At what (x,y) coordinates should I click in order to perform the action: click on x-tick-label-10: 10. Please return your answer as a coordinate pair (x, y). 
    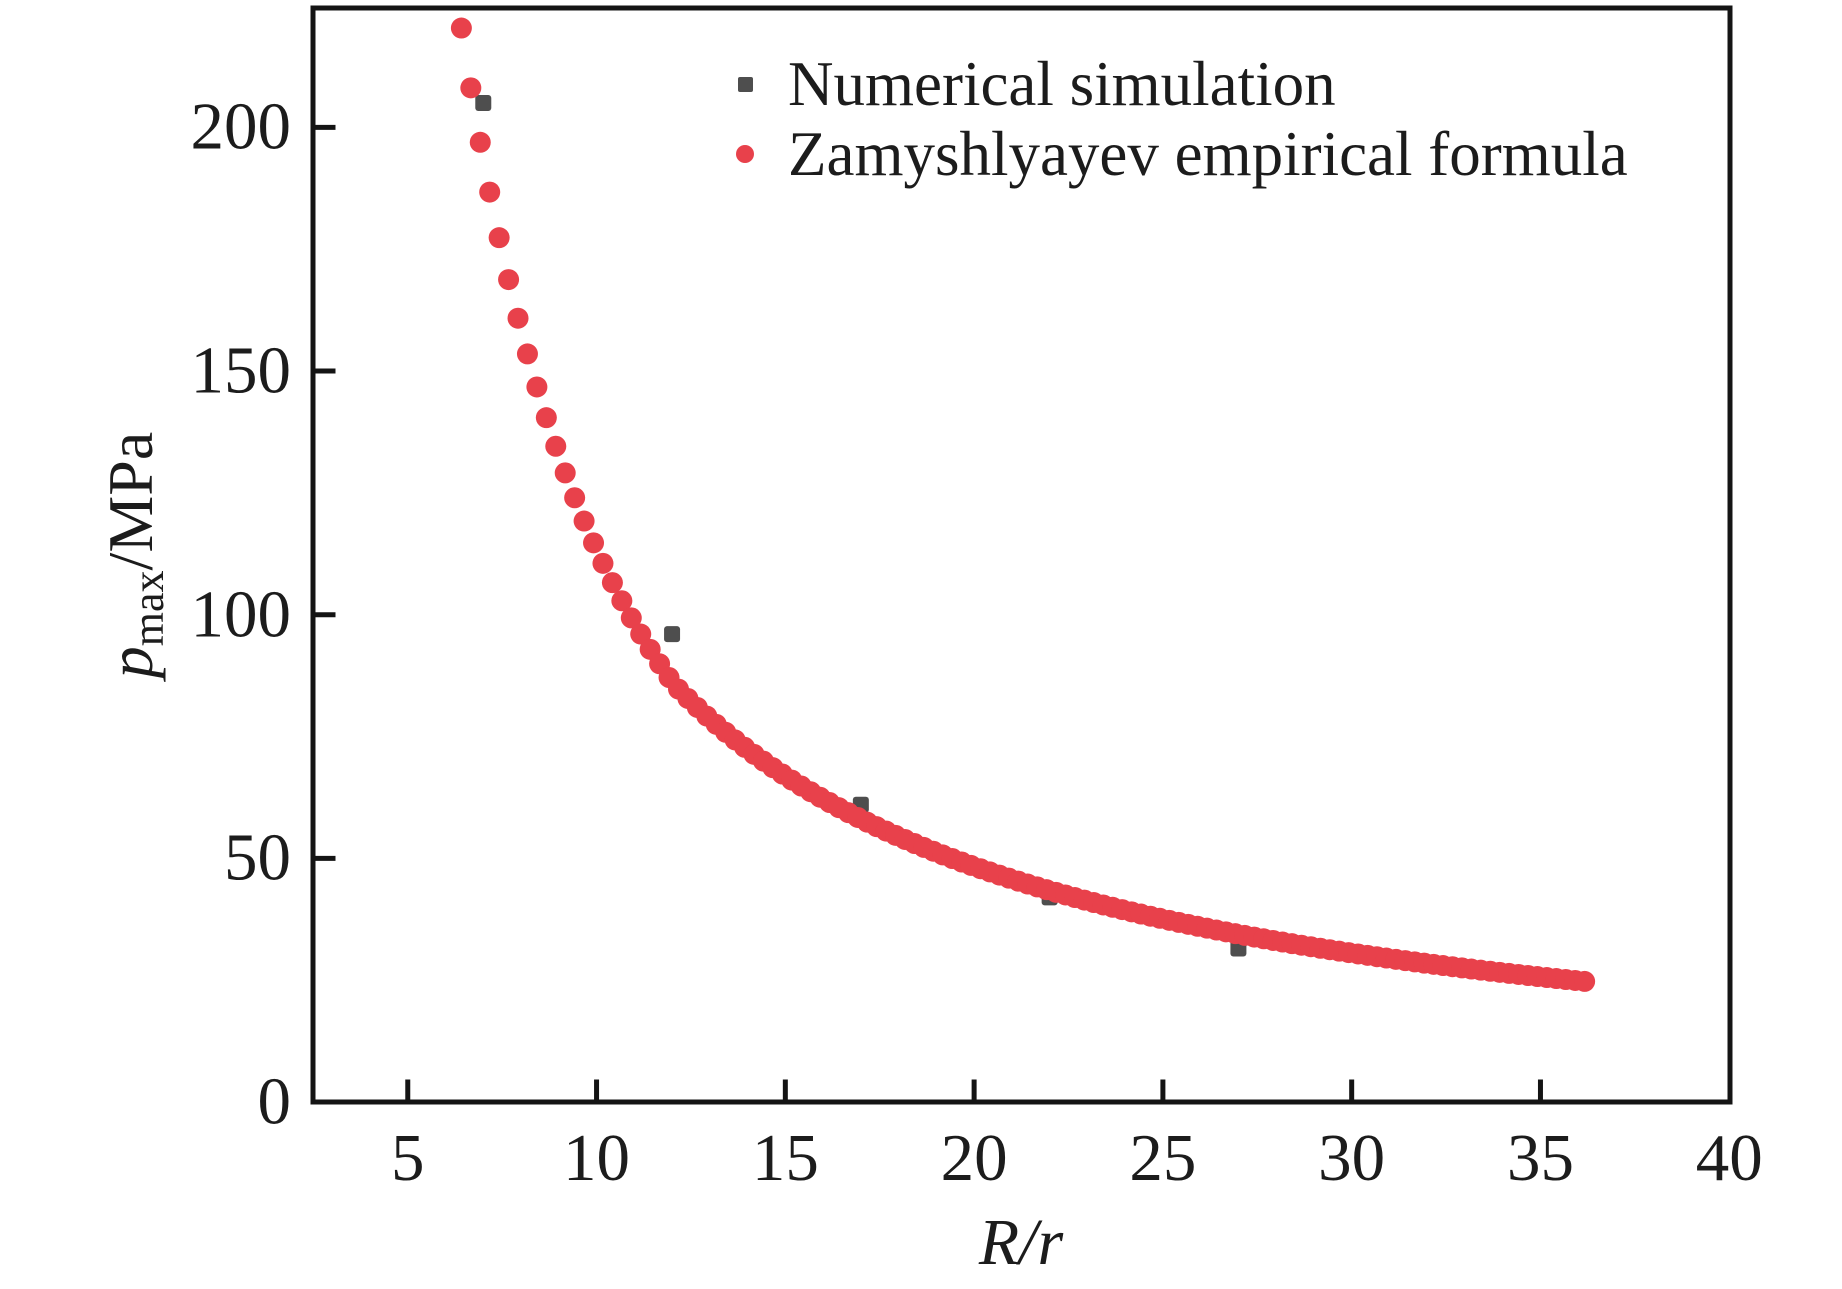
    Looking at the image, I should click on (597, 1158).